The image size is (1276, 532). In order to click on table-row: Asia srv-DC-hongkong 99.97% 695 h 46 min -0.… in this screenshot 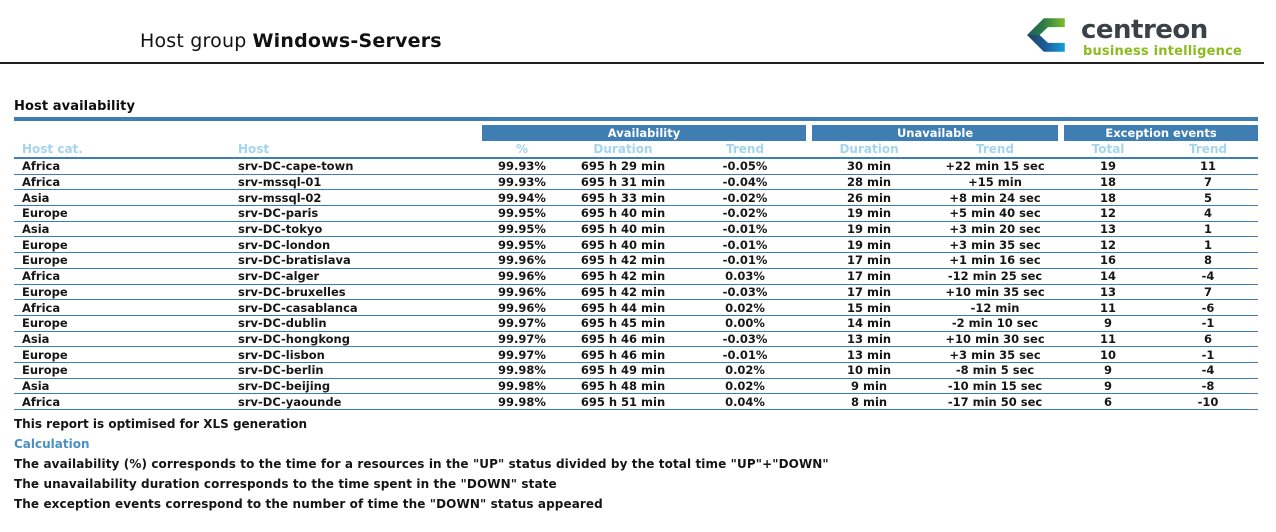, I will do `click(636, 340)`.